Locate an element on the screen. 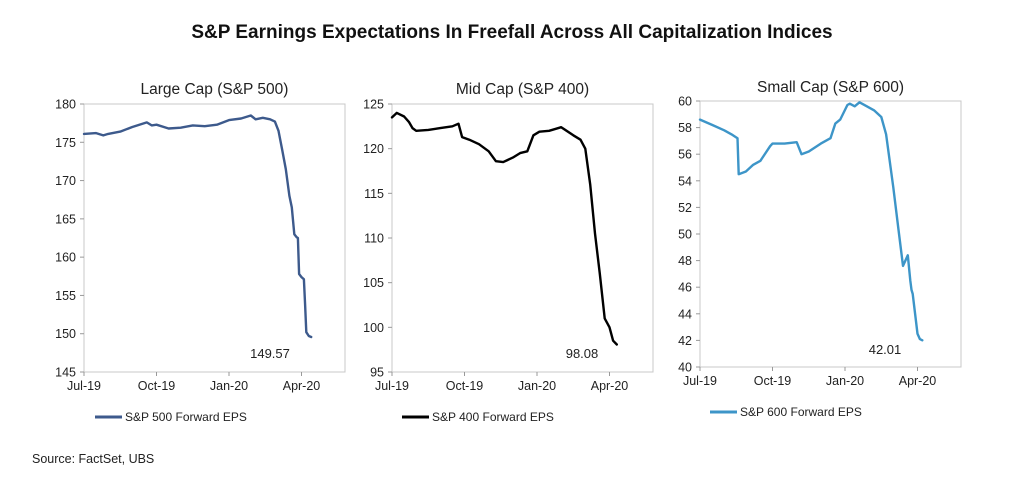 The image size is (1024, 479). small-cap-y-tick-label: 56 is located at coordinates (685, 155).